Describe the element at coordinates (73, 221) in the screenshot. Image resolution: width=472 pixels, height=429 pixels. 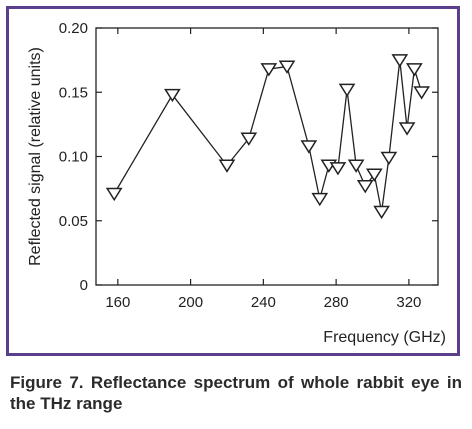
I see `y-tick-label: 0.05` at that location.